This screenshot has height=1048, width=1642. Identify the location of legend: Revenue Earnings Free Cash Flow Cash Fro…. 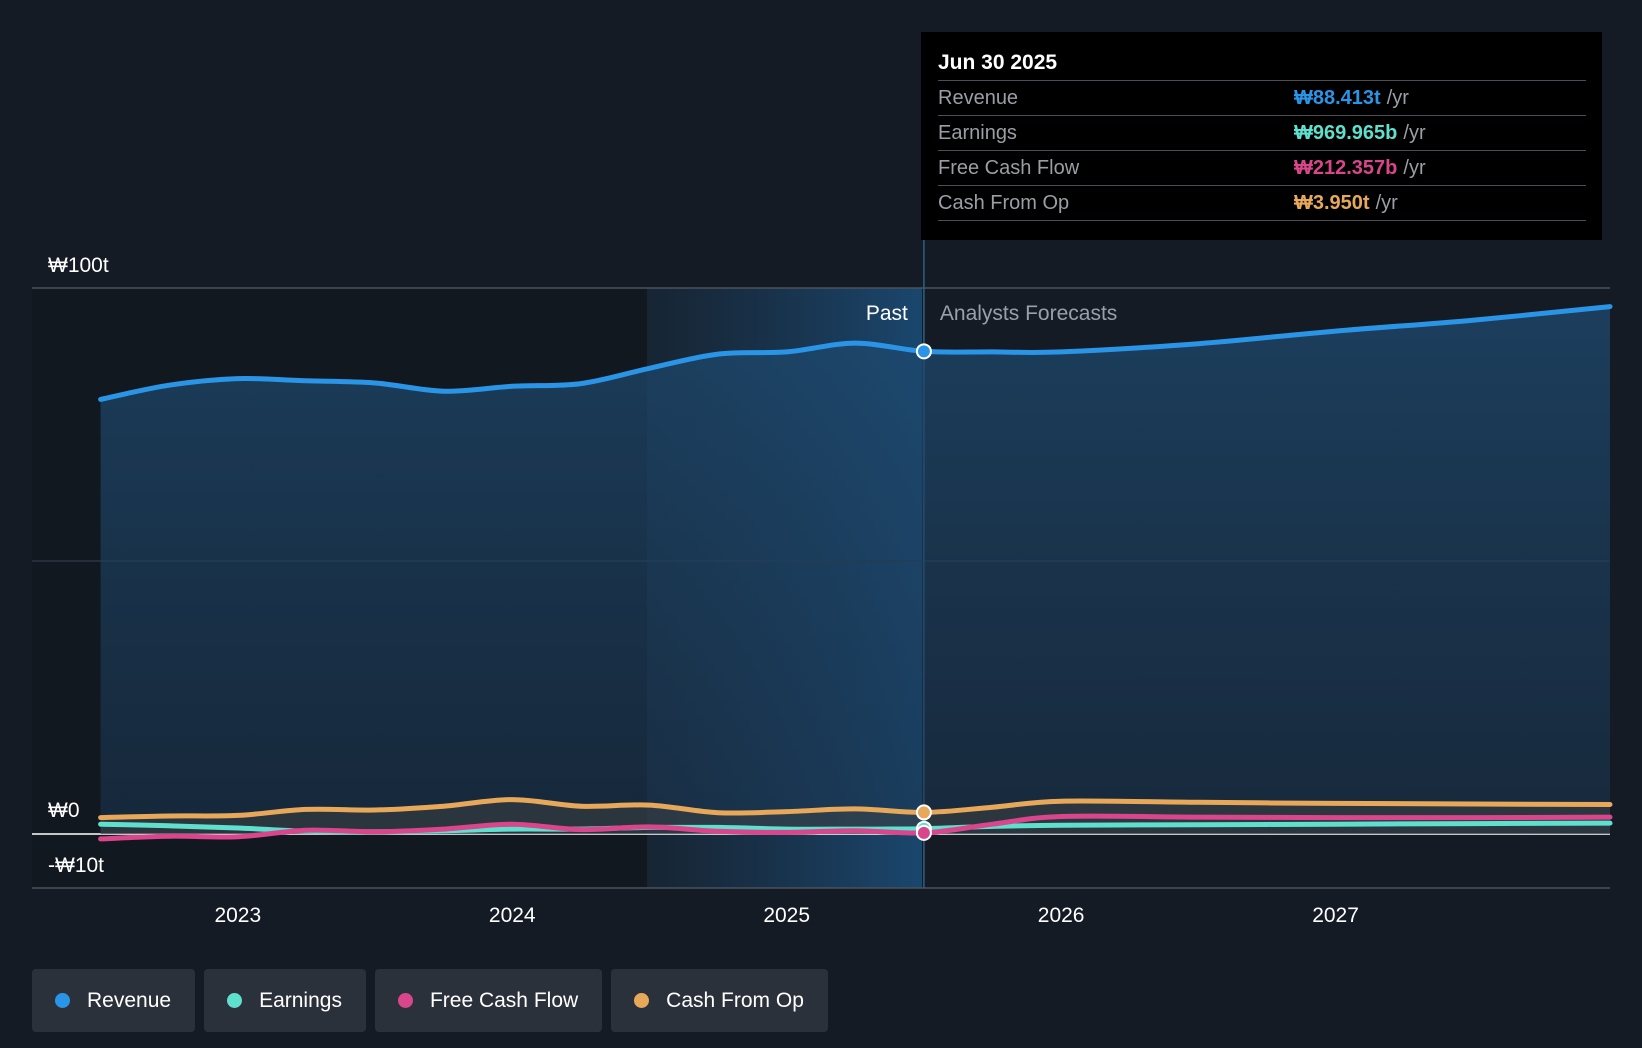
(430, 1000).